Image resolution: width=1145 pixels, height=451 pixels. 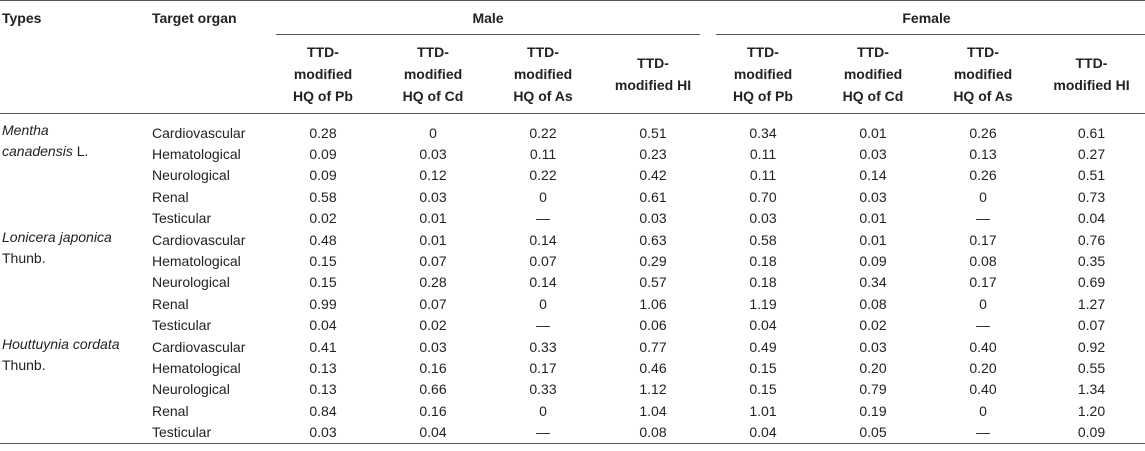 What do you see at coordinates (24, 365) in the screenshot?
I see `species-authority: Thunb.` at bounding box center [24, 365].